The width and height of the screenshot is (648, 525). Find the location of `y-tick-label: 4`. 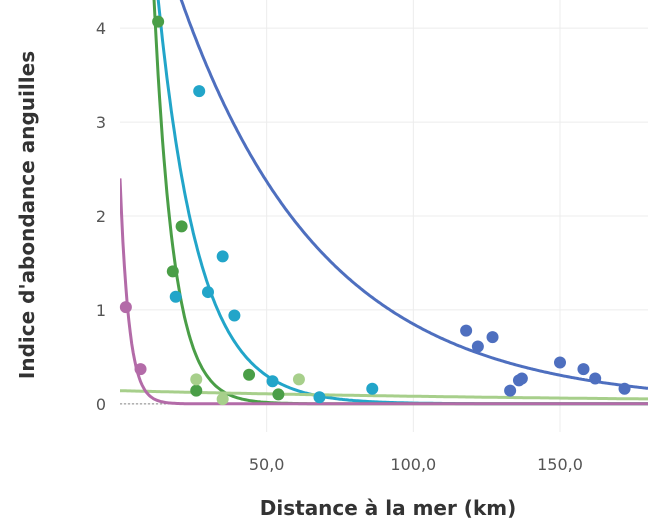

y-tick-label: 4 is located at coordinates (101, 28).